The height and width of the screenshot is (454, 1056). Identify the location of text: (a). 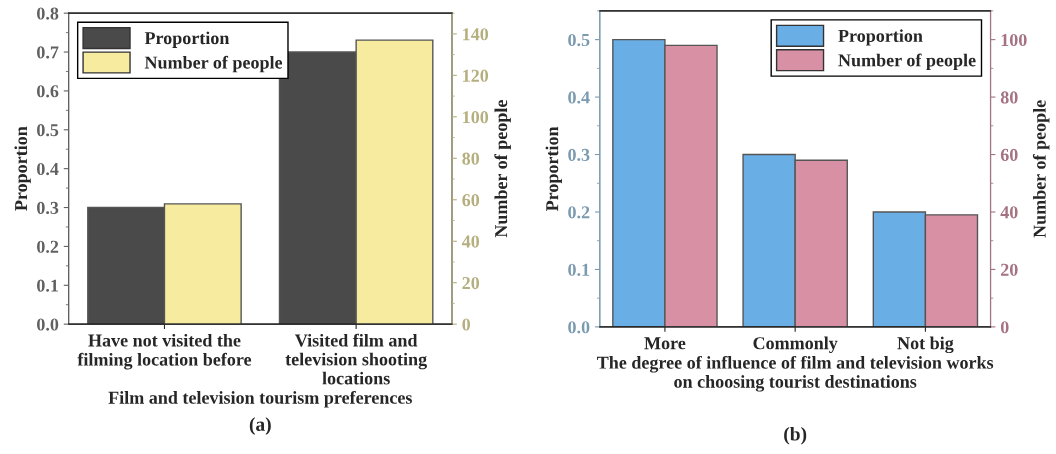
(260, 426).